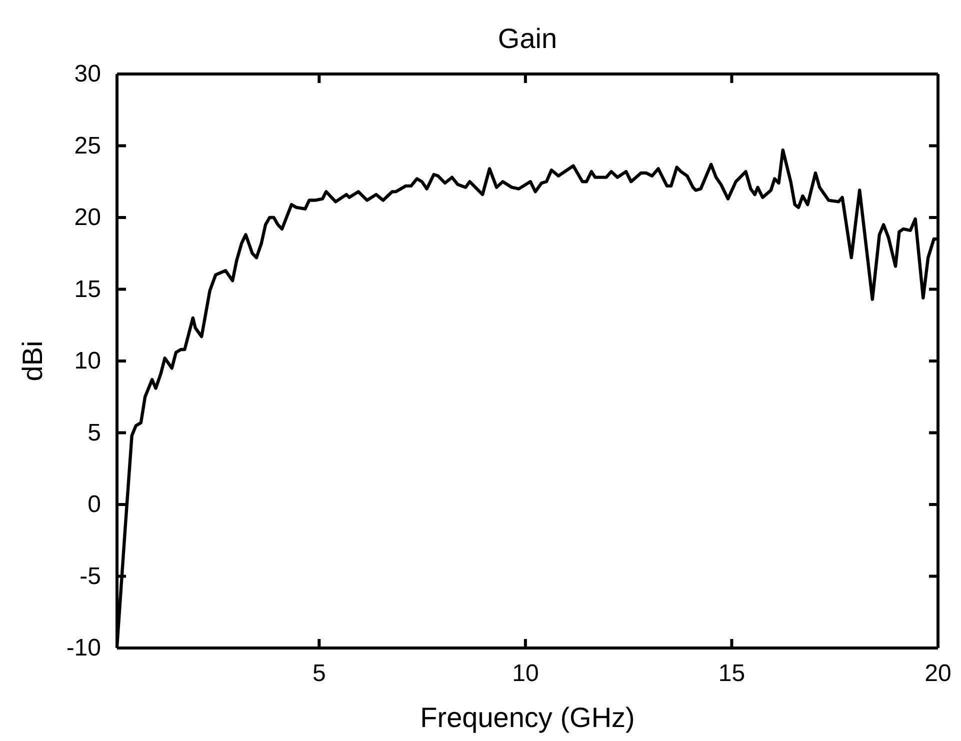  Describe the element at coordinates (87, 361) in the screenshot. I see `y-tick-label: 10` at that location.